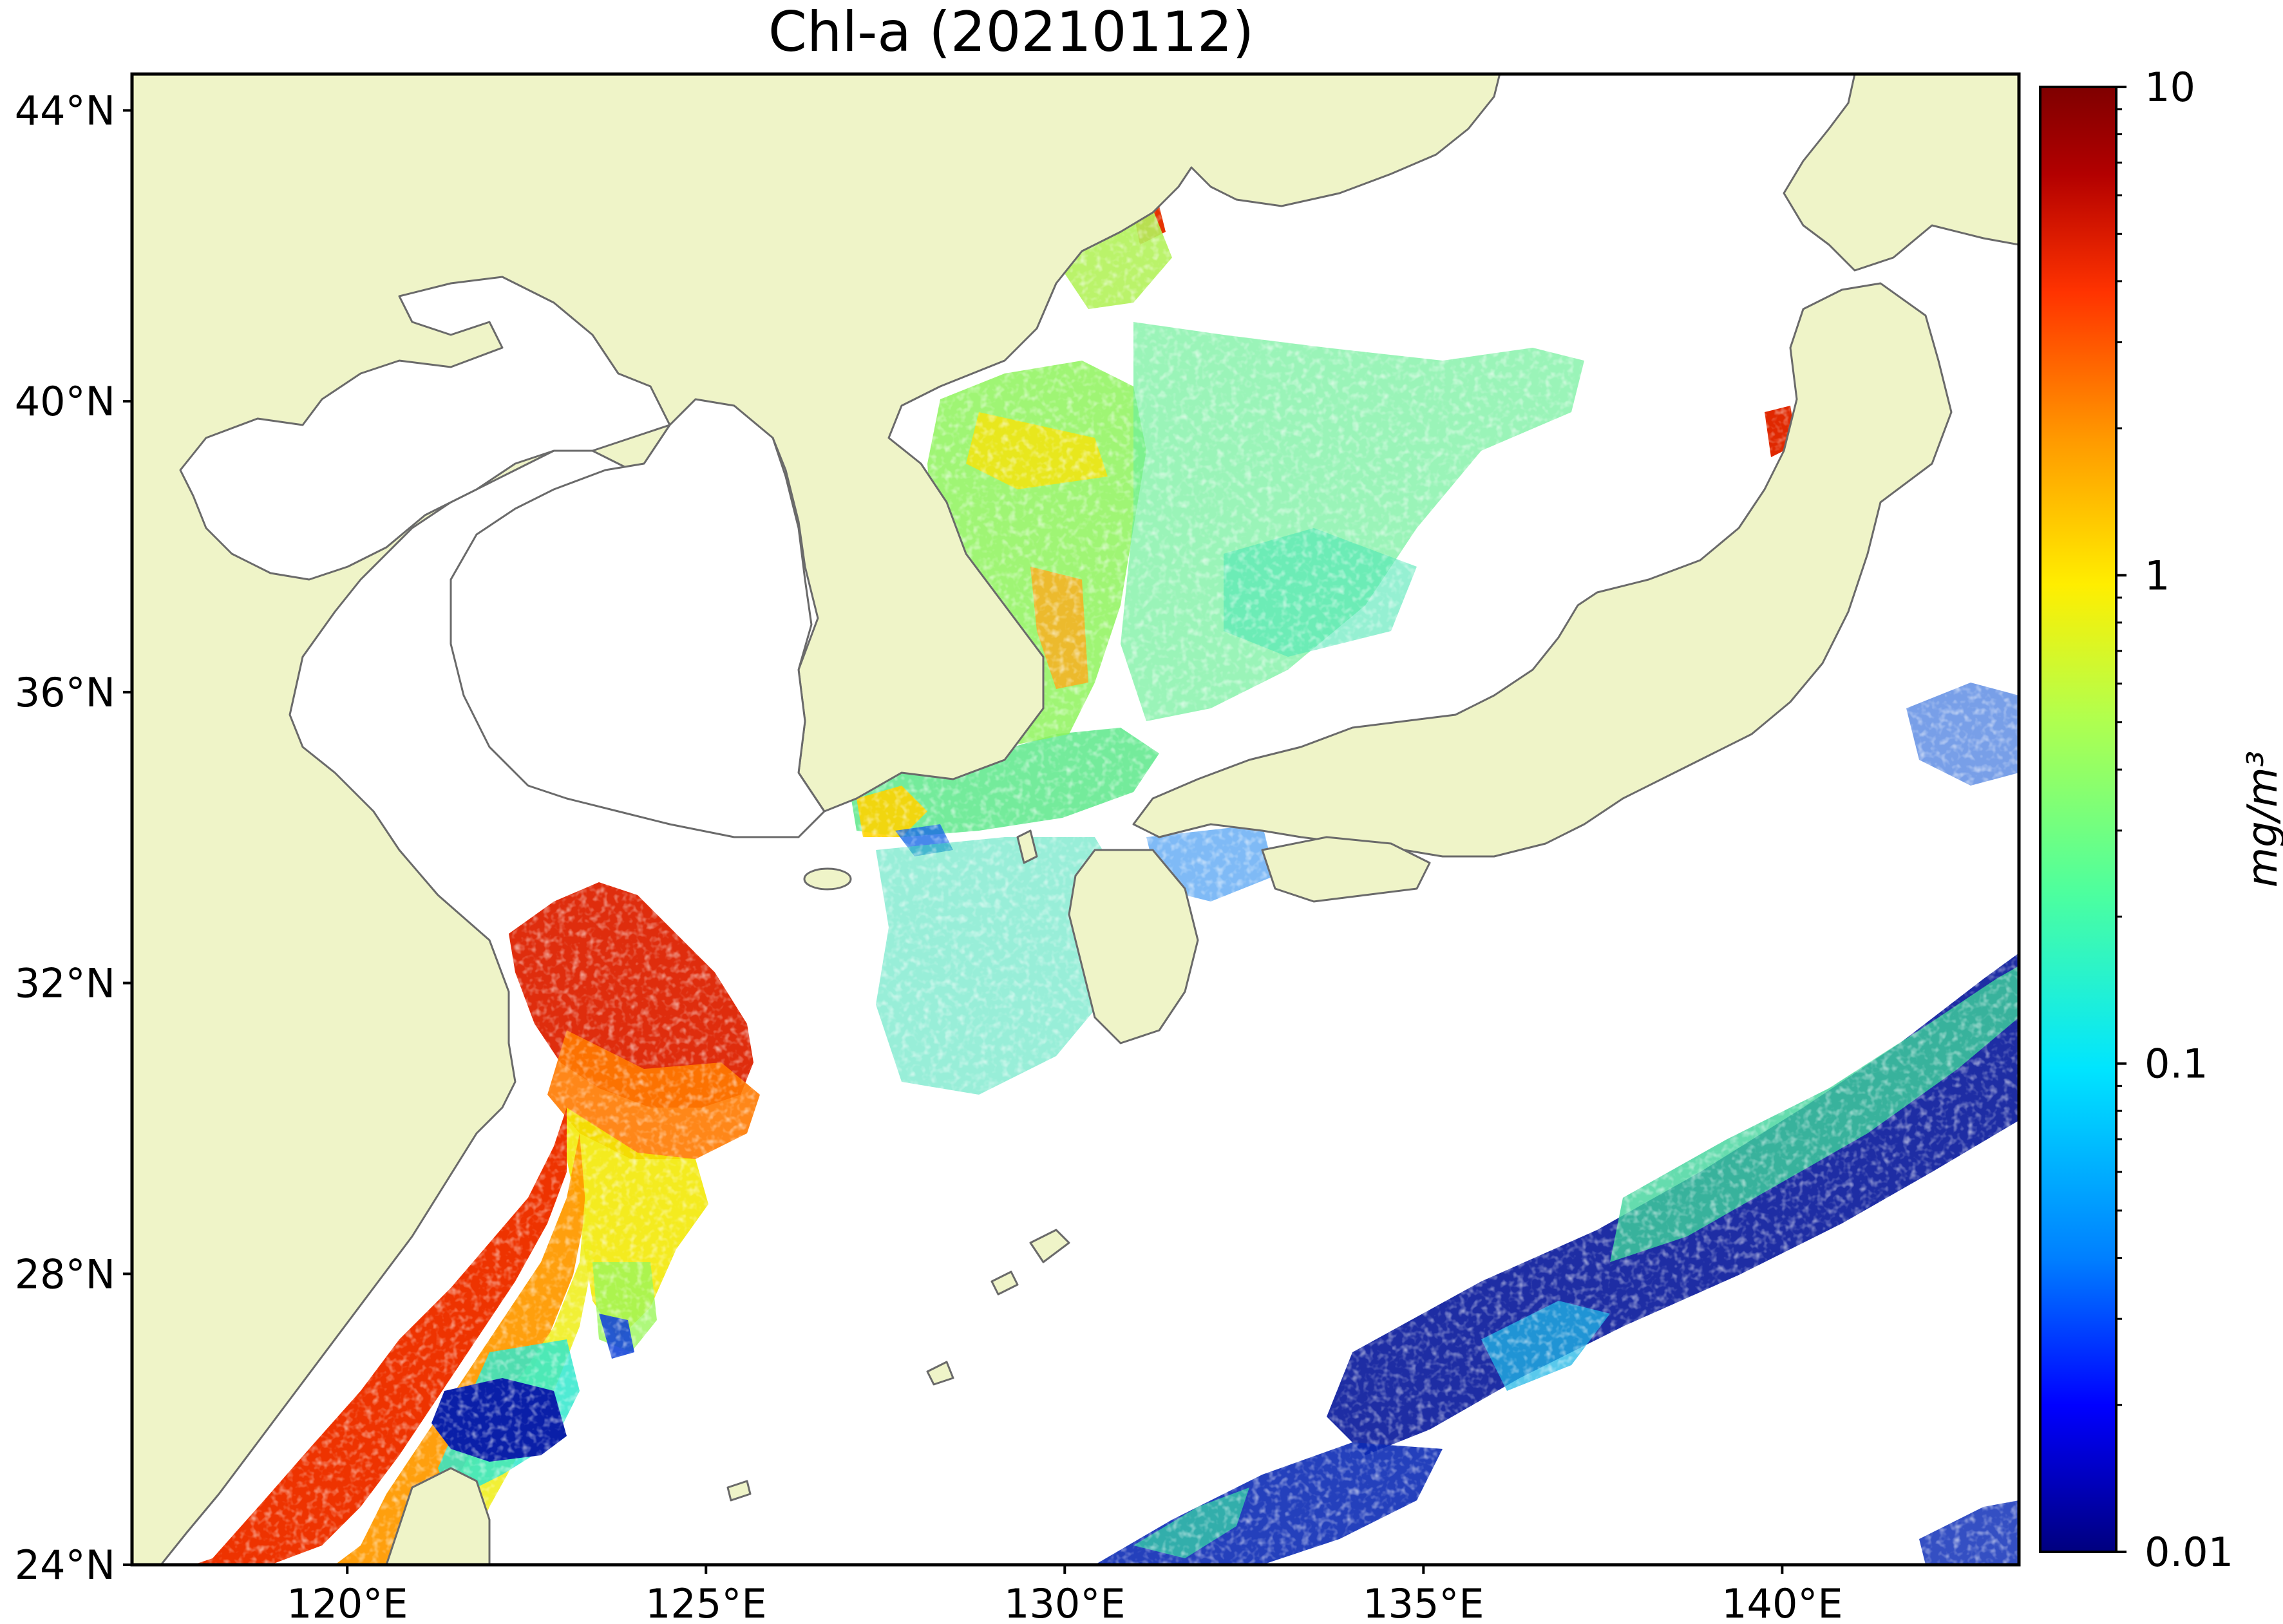  What do you see at coordinates (65, 1566) in the screenshot?
I see `lat-tick-label: 24°N` at bounding box center [65, 1566].